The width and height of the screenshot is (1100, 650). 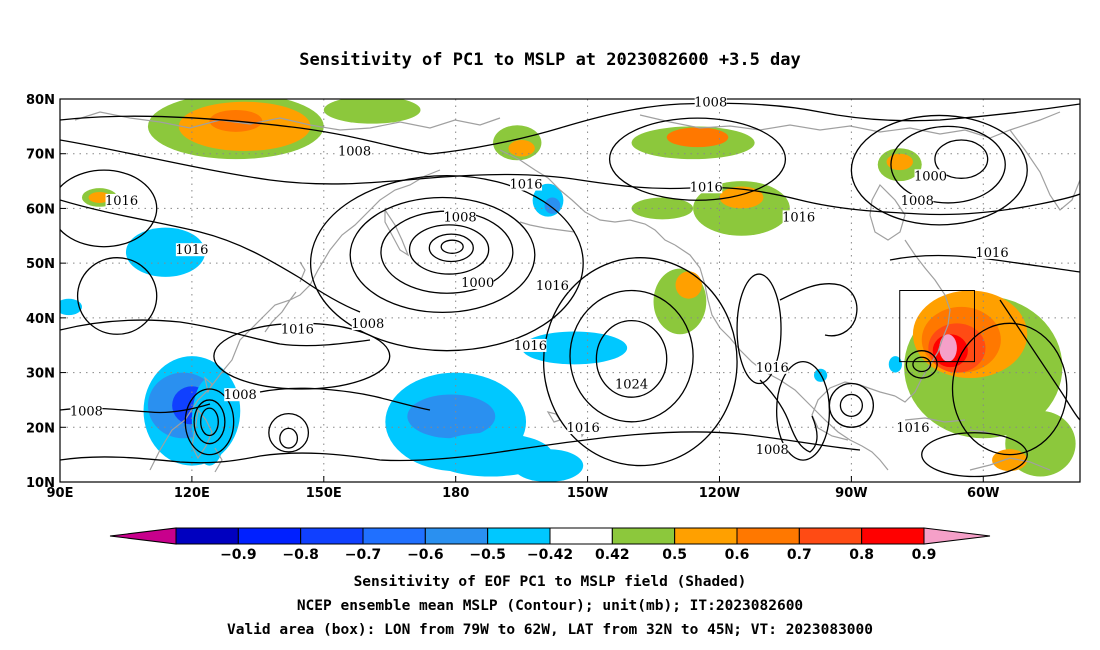 I want to click on contour-1008-arctic, so click(x=570, y=128).